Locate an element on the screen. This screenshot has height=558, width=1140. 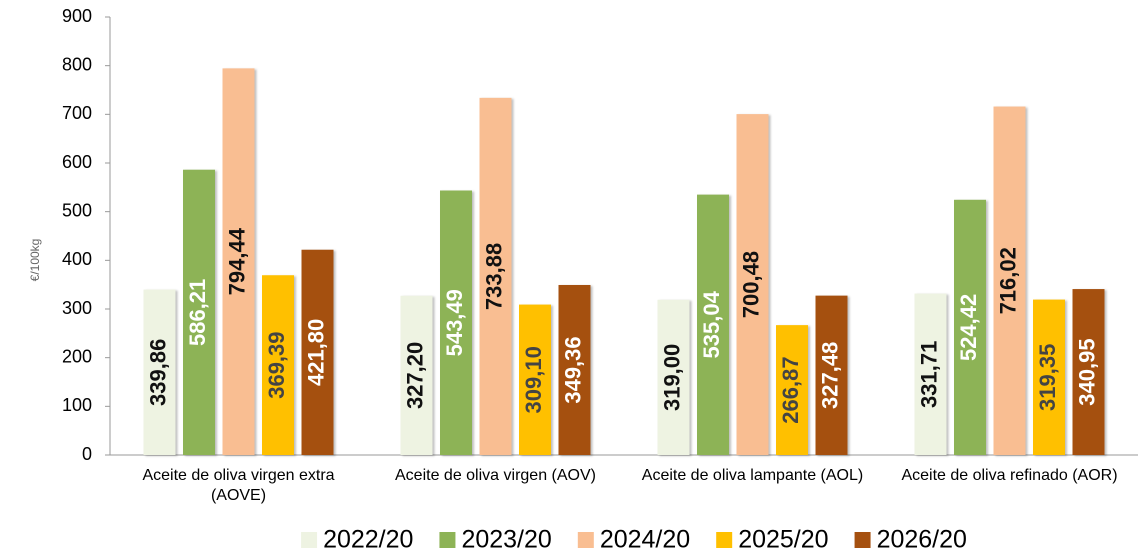
data-label: 319,00 is located at coordinates (671, 377).